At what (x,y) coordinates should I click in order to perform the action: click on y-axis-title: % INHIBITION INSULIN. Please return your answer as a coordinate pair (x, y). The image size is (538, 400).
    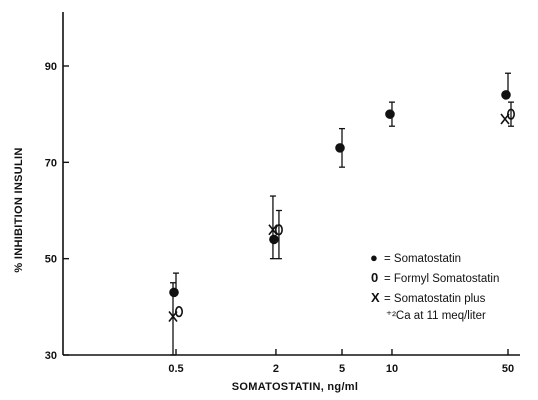
    Looking at the image, I should click on (19, 209).